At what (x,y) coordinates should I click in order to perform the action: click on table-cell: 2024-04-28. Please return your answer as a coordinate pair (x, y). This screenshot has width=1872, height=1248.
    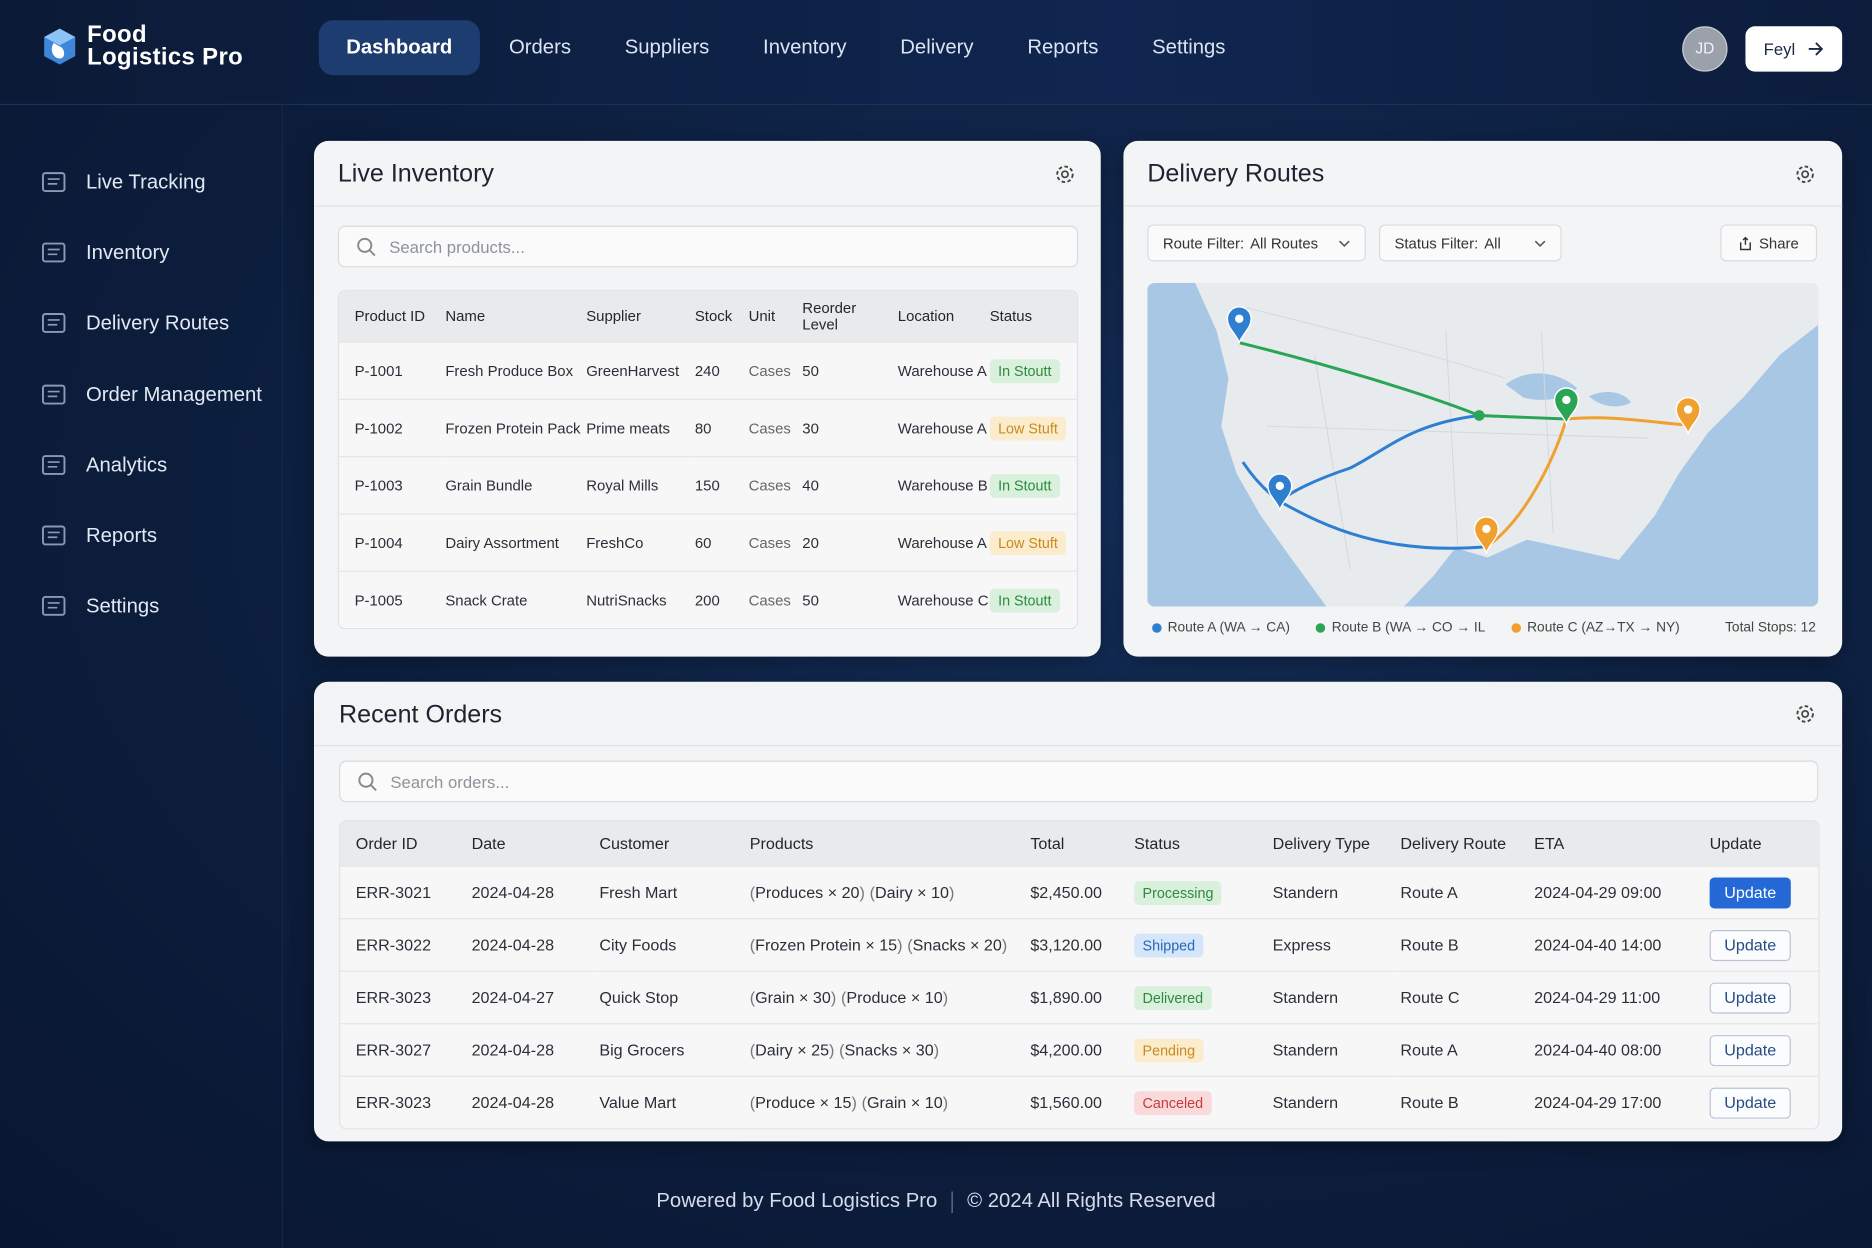
    Looking at the image, I should click on (534, 892).